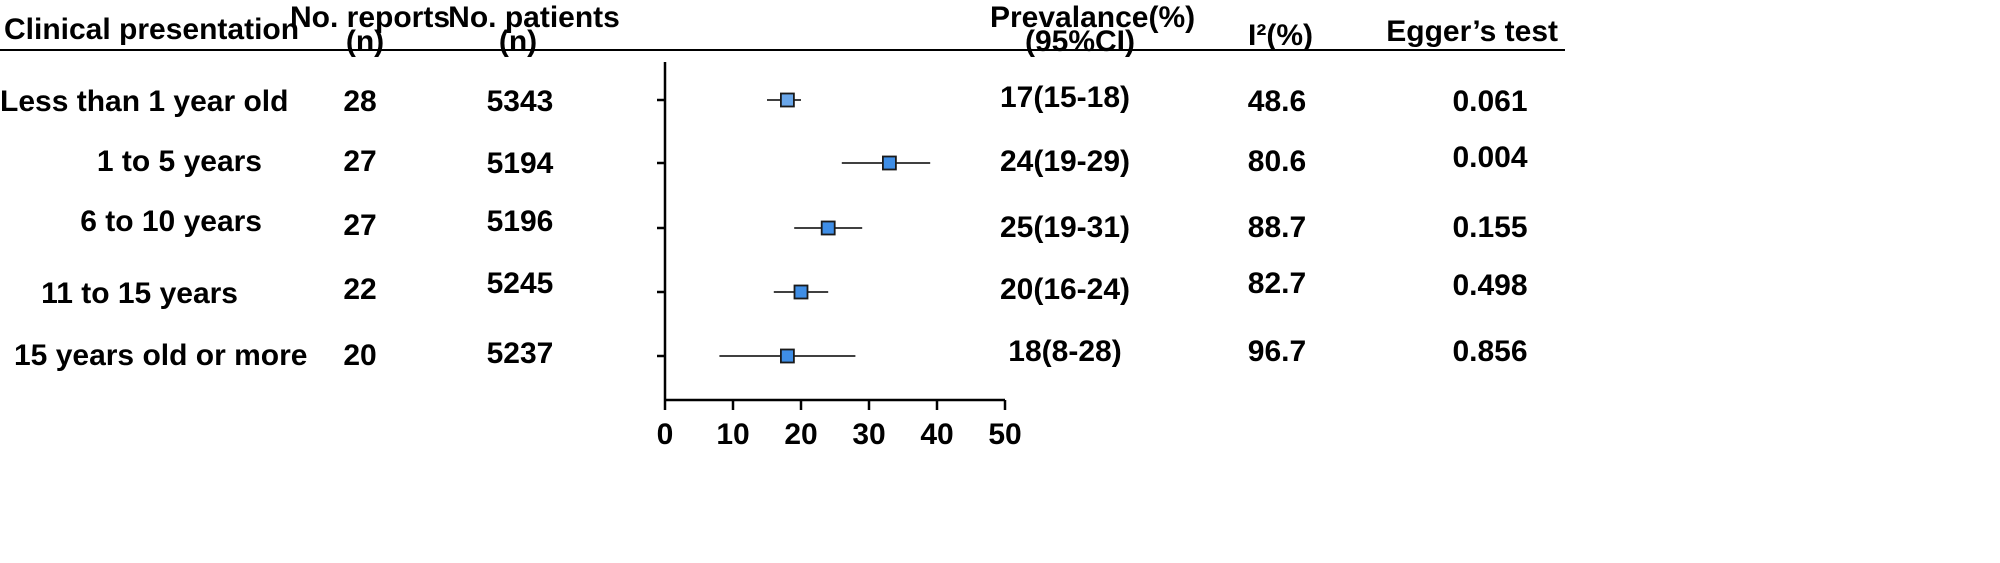  Describe the element at coordinates (1490, 101) in the screenshot. I see `row-egger: 0.061` at that location.